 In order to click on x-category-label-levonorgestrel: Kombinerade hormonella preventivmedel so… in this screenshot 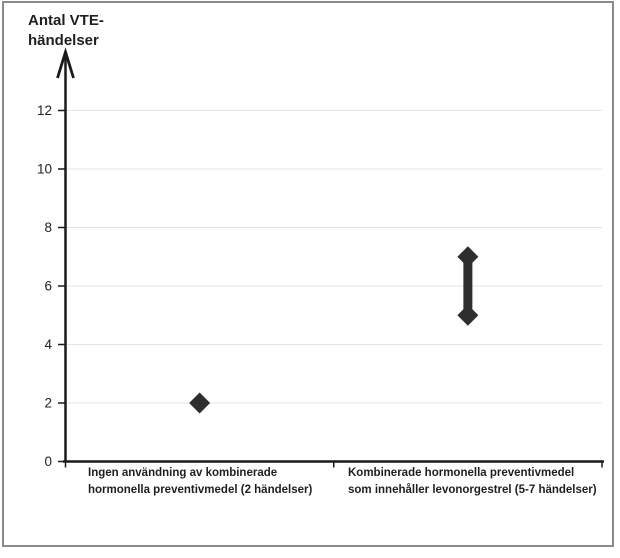, I will do `click(472, 481)`.